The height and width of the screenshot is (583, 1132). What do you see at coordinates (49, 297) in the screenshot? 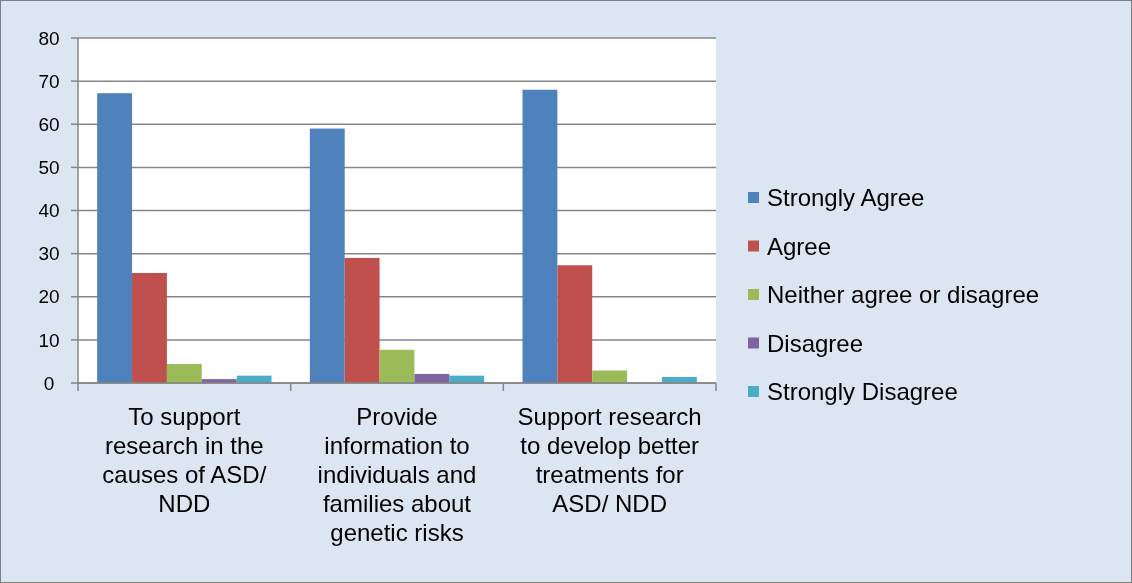
I see `y-tick-label: 20` at bounding box center [49, 297].